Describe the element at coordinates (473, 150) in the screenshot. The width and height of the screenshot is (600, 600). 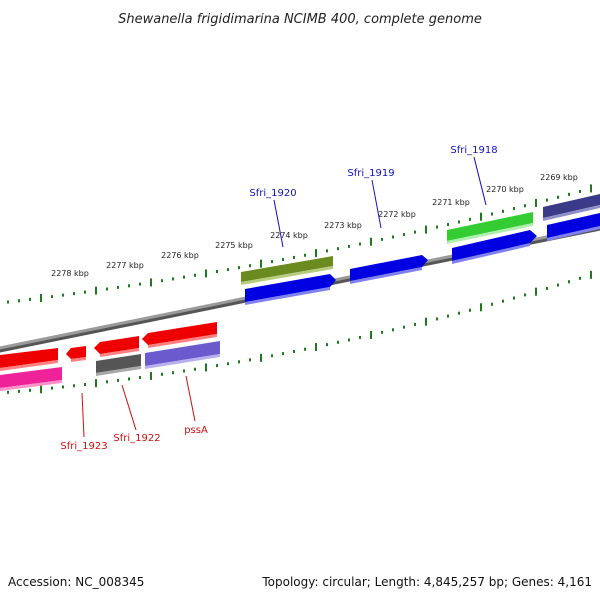
I see `gene-label-sfri-1918: Sfri_1918` at that location.